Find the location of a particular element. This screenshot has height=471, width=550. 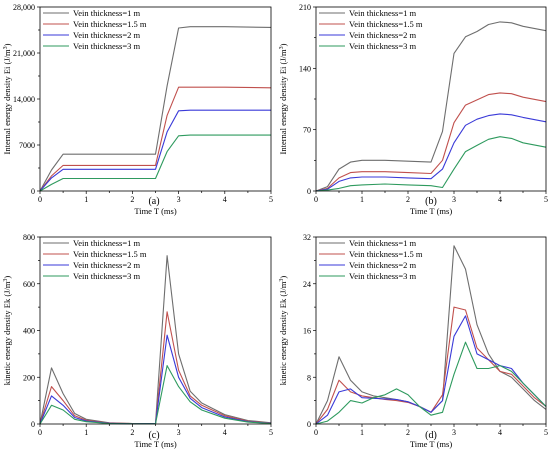

y-tick-label-d: 0 is located at coordinates (309, 424).